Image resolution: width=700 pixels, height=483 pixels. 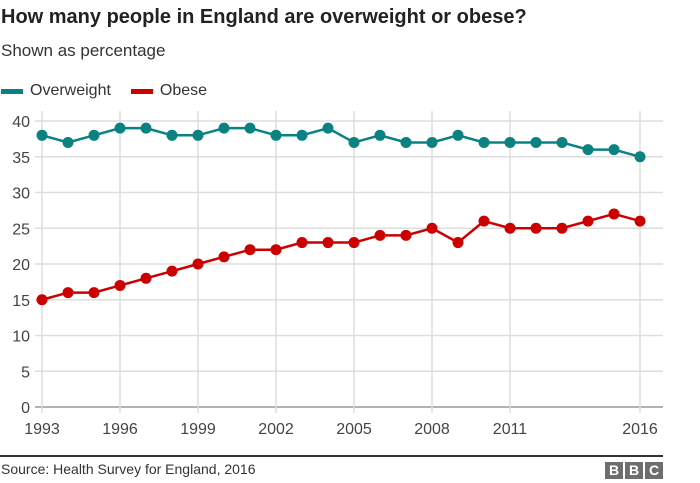 I want to click on series-line-overweight, so click(x=341, y=142).